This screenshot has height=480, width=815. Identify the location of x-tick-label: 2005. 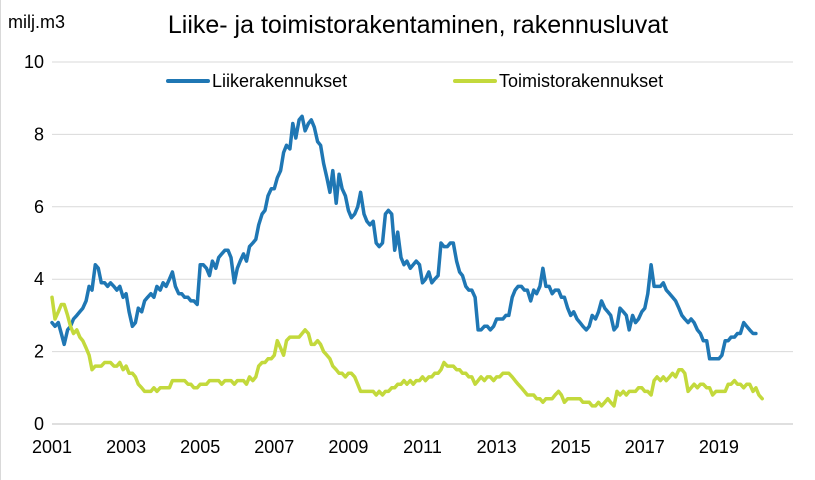
(200, 447).